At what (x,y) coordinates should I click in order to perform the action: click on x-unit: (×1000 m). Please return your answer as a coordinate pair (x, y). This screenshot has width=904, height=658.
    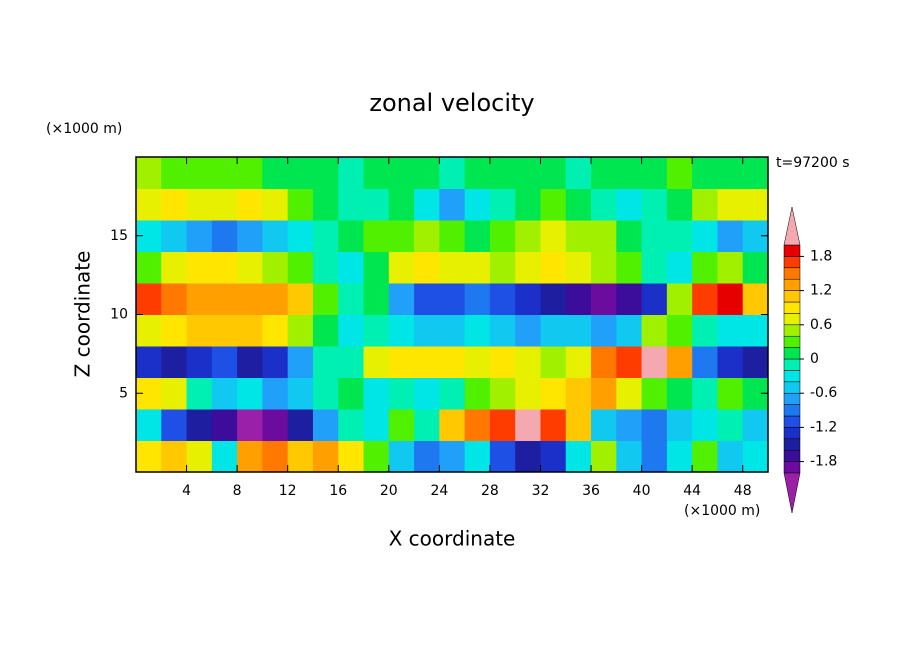
    Looking at the image, I should click on (722, 511).